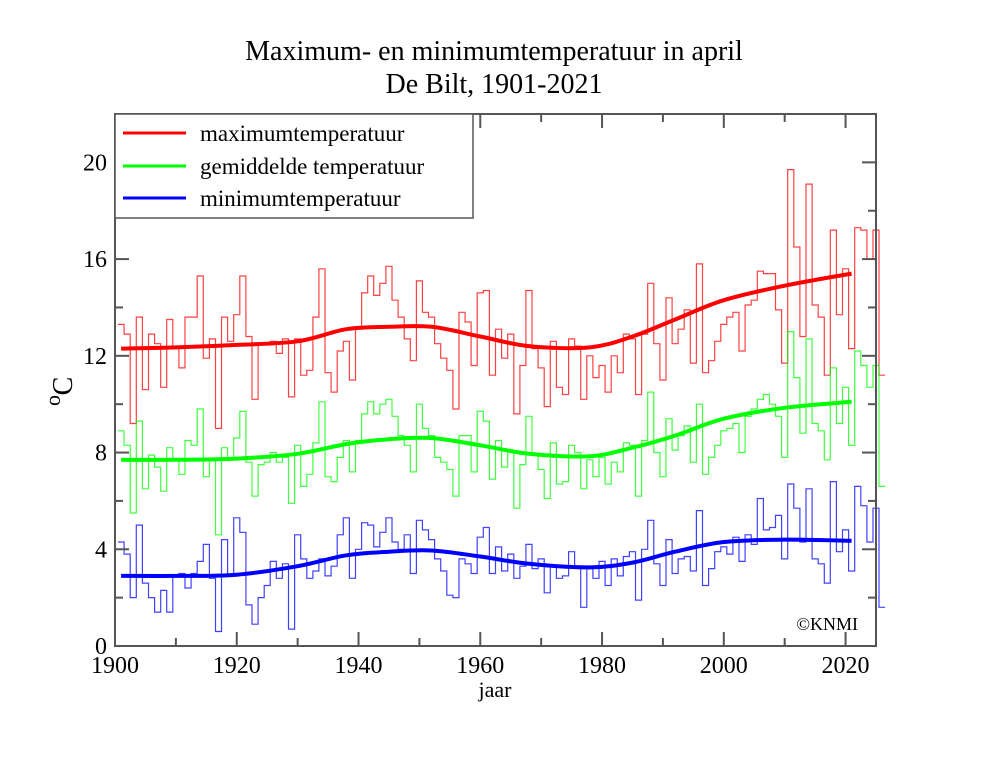 The width and height of the screenshot is (988, 760). What do you see at coordinates (101, 647) in the screenshot?
I see `y-tick-label: 0` at bounding box center [101, 647].